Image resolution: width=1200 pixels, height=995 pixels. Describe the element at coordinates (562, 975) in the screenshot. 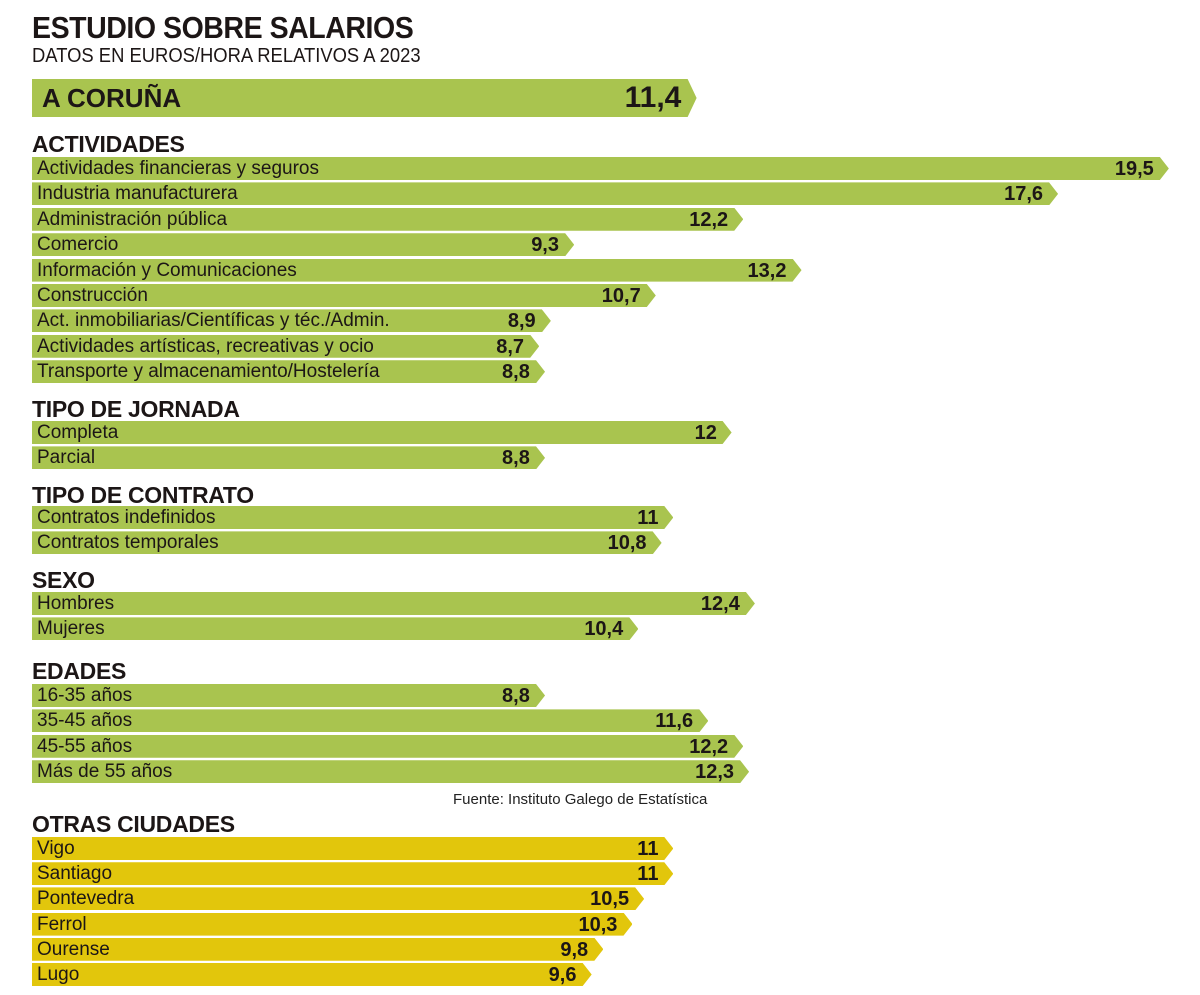

I see `bar-value: 9,6` at that location.